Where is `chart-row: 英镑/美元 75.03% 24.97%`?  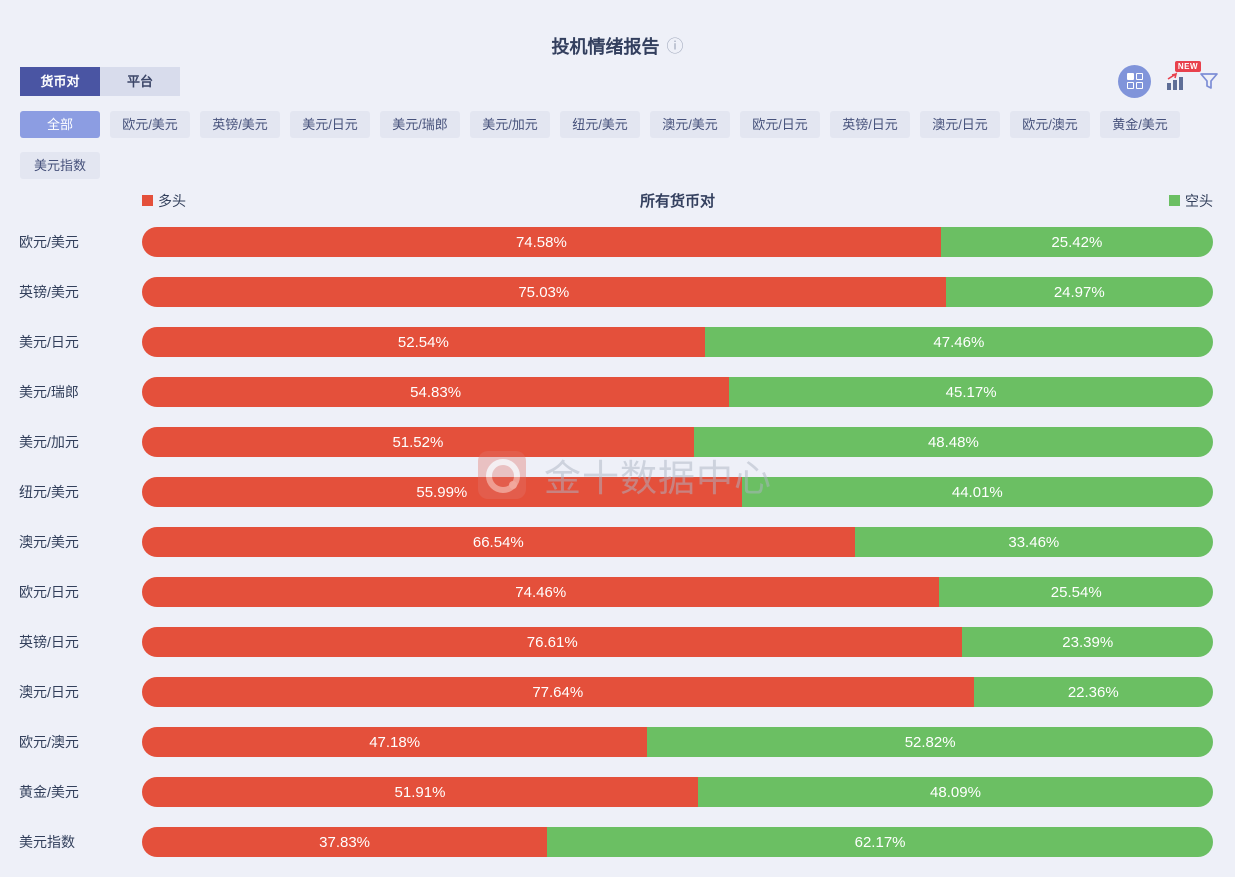
chart-row: 英镑/美元 75.03% 24.97% is located at coordinates (617, 302).